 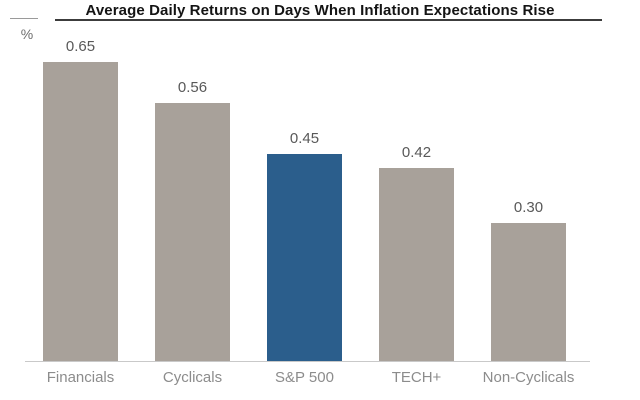 What do you see at coordinates (304, 377) in the screenshot?
I see `bar-category-label: S&P 500` at bounding box center [304, 377].